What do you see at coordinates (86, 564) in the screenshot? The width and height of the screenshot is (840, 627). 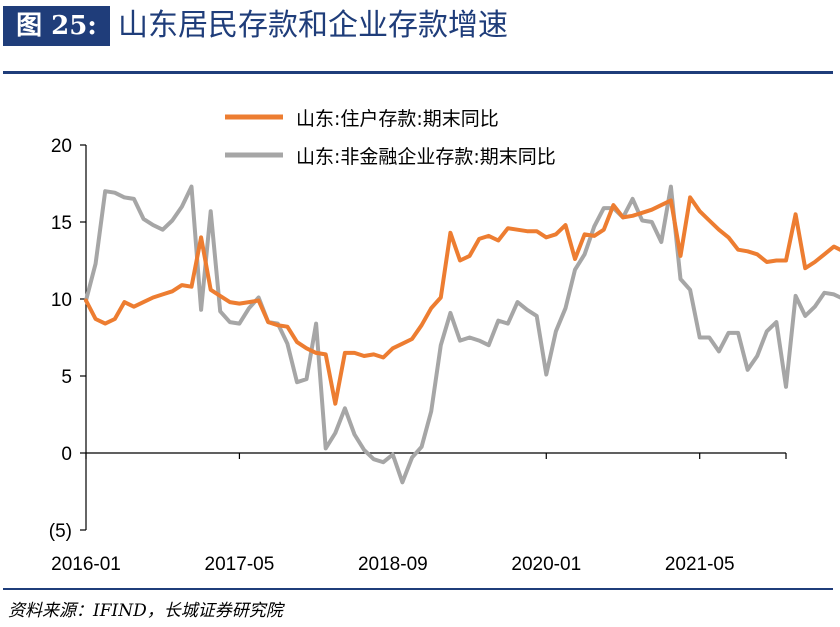 I see `x-tick-label: 2016-01` at bounding box center [86, 564].